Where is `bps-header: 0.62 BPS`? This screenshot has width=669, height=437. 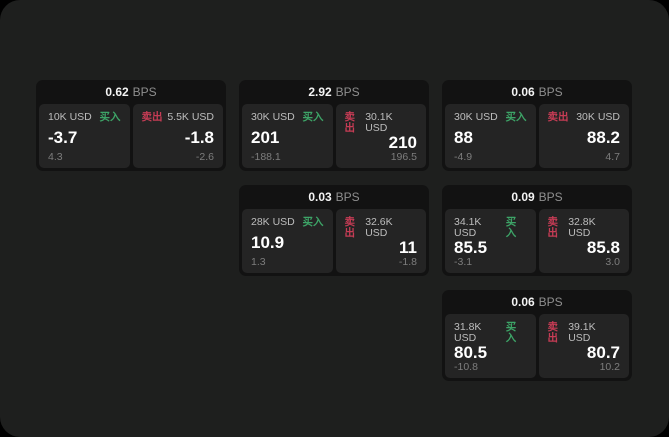
bps-header: 0.62 BPS is located at coordinates (131, 92).